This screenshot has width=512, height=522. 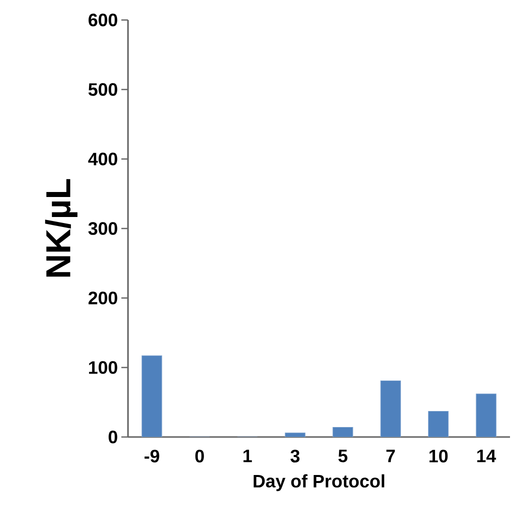 What do you see at coordinates (295, 456) in the screenshot?
I see `x-tick-label: 3` at bounding box center [295, 456].